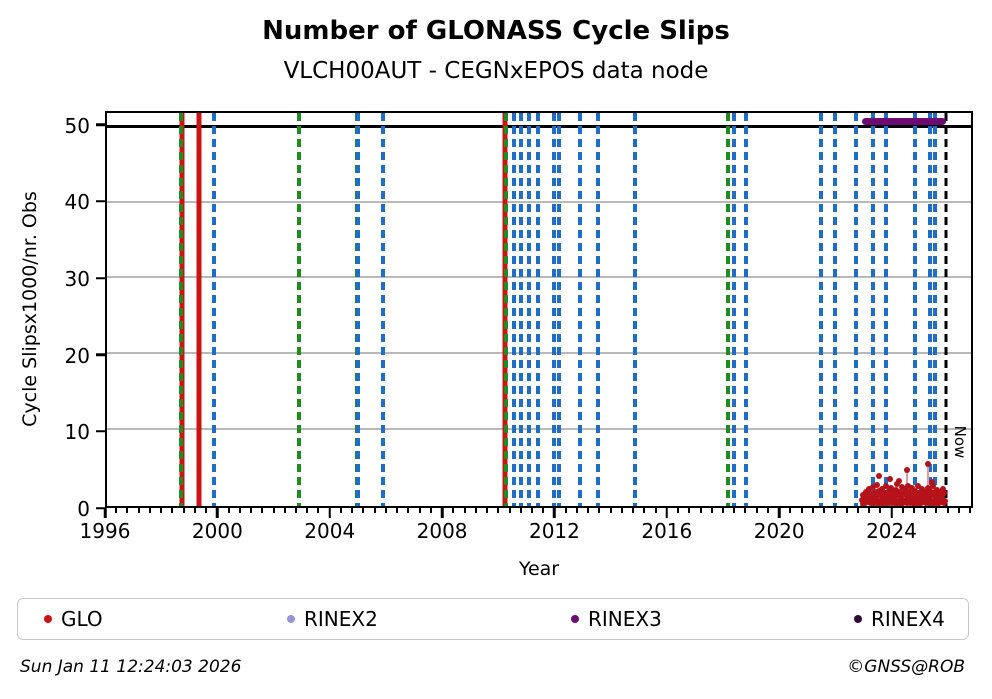  I want to click on rinex4-marker-icon, so click(858, 619).